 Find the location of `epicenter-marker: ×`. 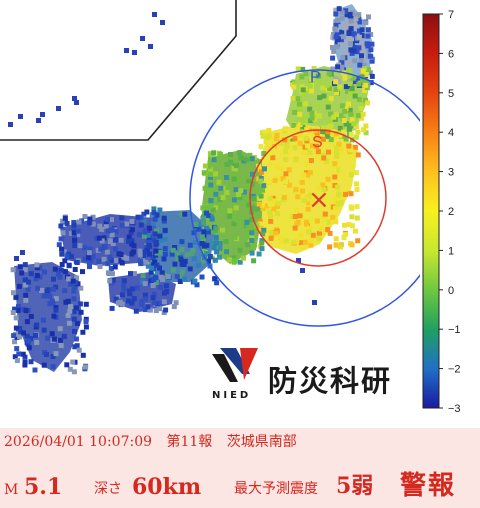

epicenter-marker: × is located at coordinates (319, 200).